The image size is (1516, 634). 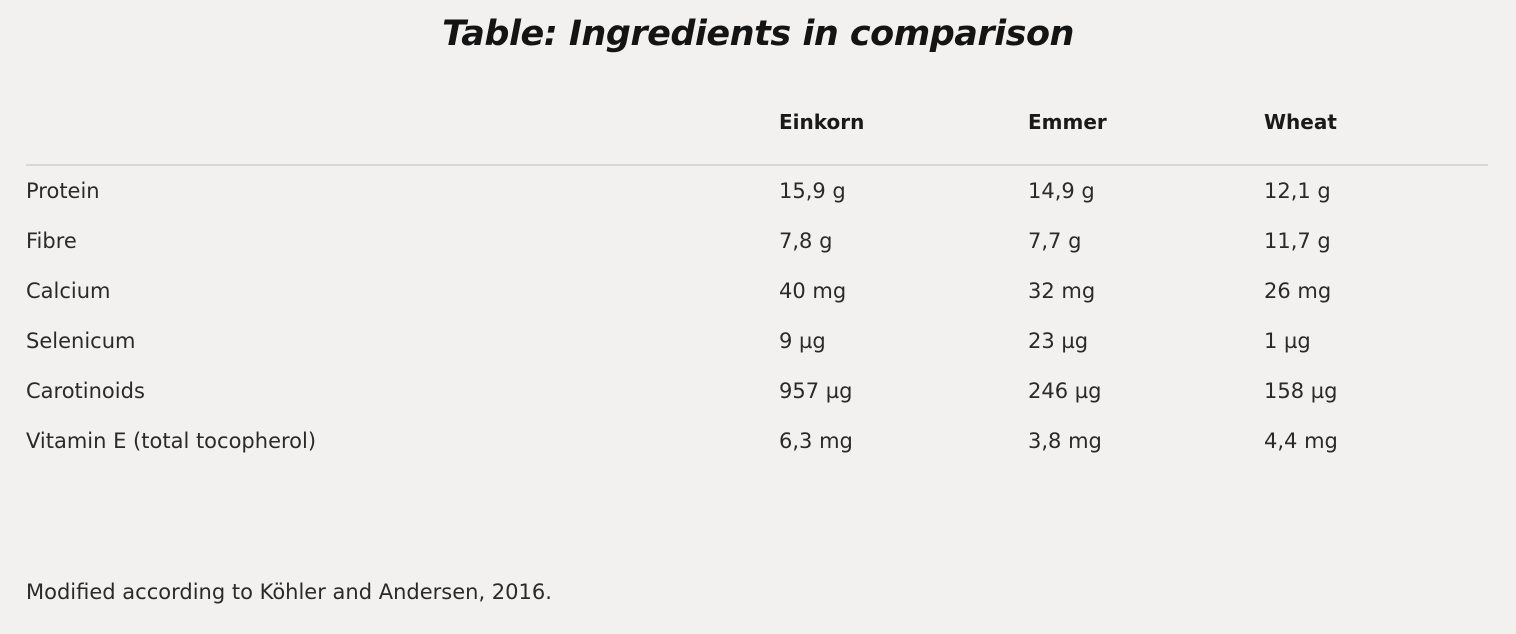 I want to click on cell-emmer: 3,8 mg, so click(x=1065, y=441).